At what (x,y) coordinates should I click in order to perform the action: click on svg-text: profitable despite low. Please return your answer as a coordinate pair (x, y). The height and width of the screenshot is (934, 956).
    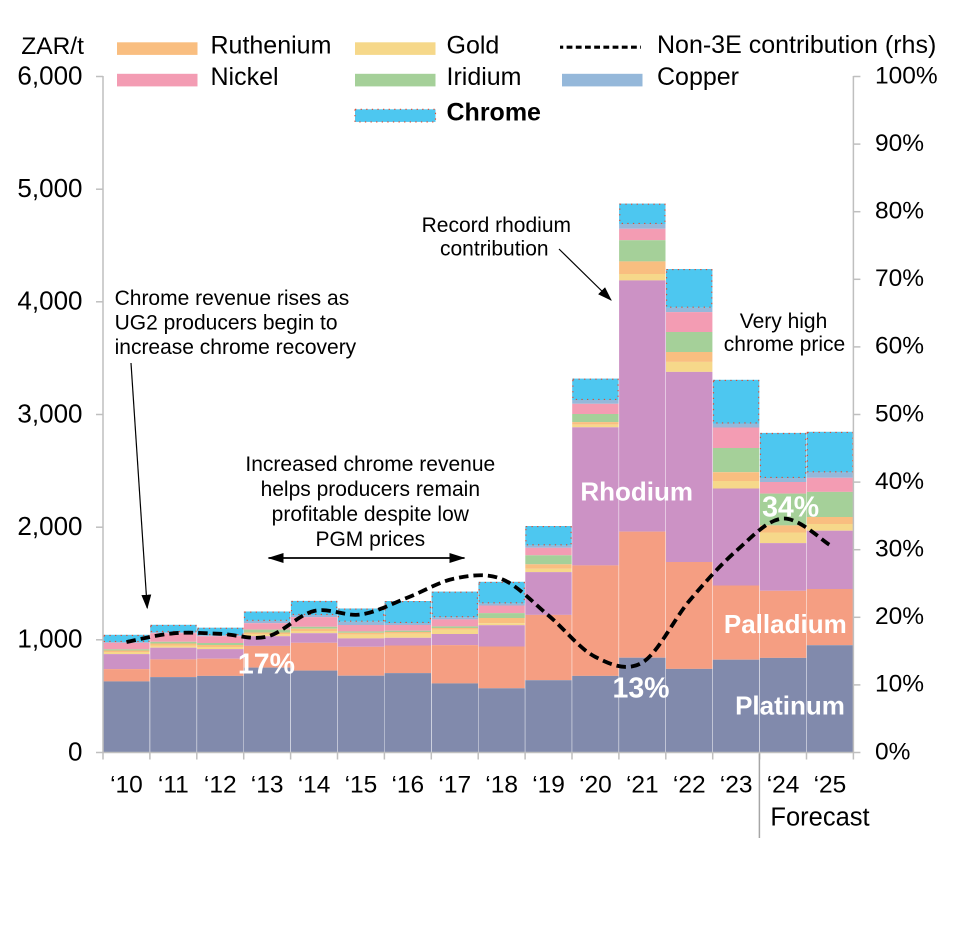
    Looking at the image, I should click on (371, 514).